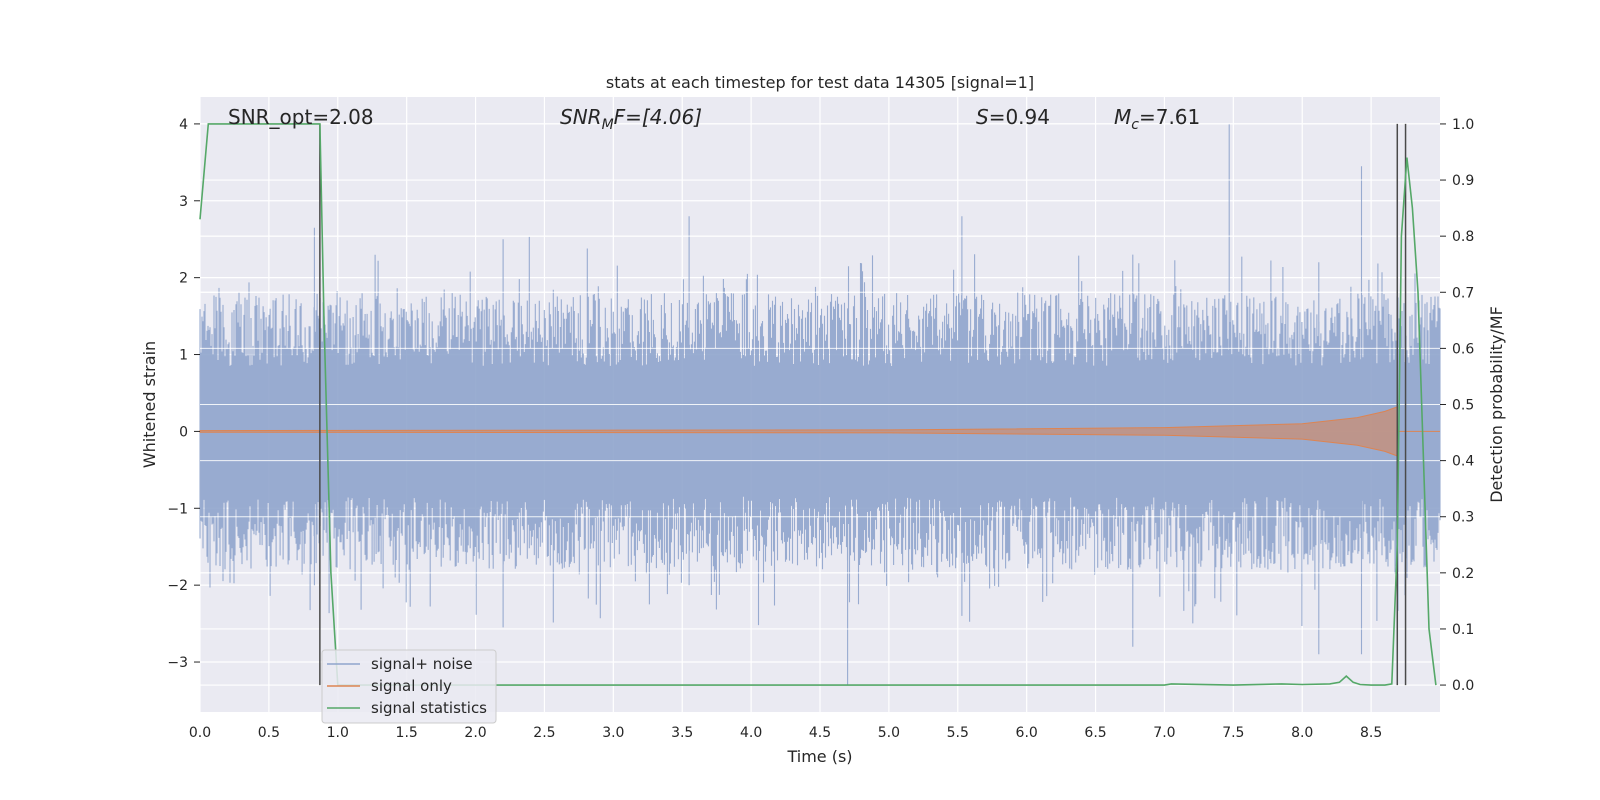  I want to click on x-tick-label: 1.5, so click(407, 733).